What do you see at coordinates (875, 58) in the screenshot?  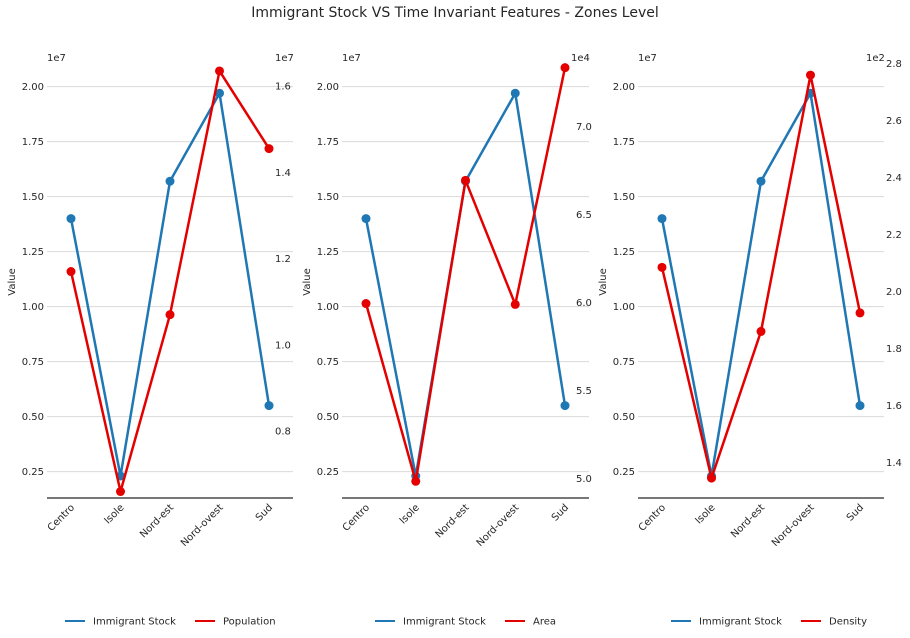 I see `y-offset-right: 1e2` at bounding box center [875, 58].